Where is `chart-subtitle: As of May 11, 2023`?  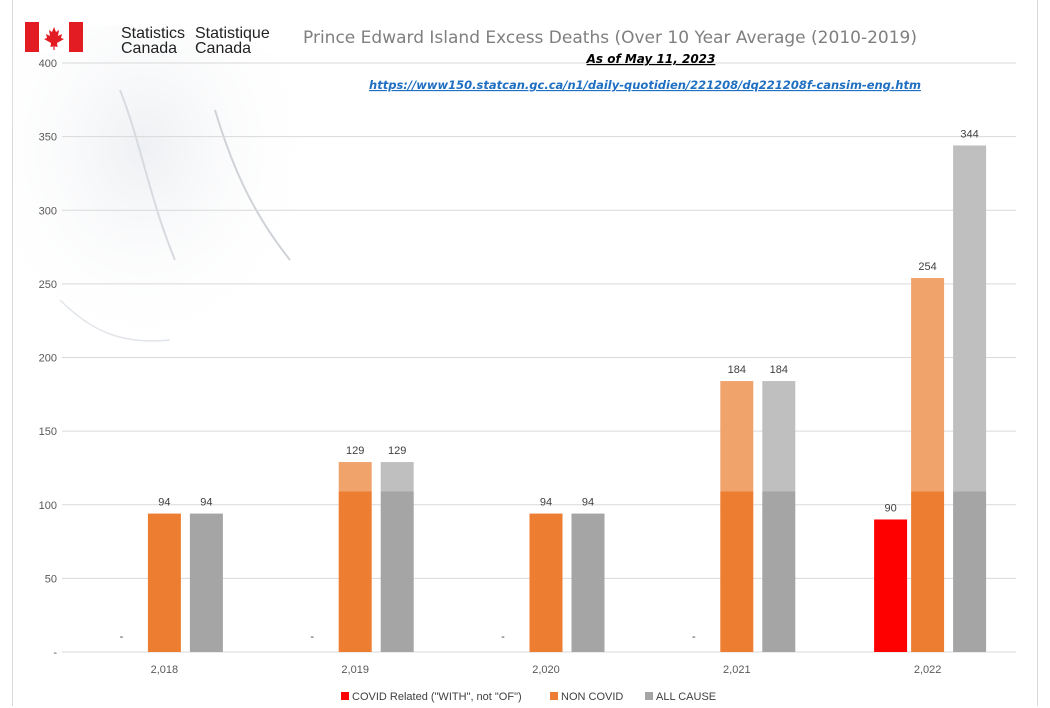
chart-subtitle: As of May 11, 2023 is located at coordinates (651, 59).